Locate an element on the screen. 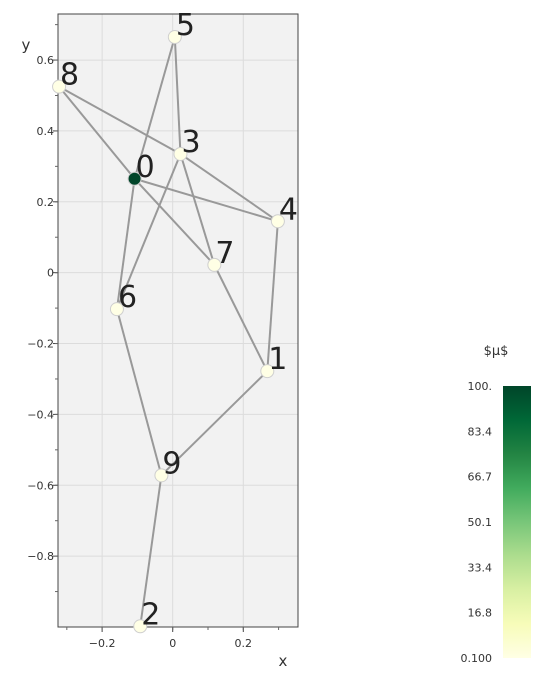  y-axis-label: y is located at coordinates (26, 45).